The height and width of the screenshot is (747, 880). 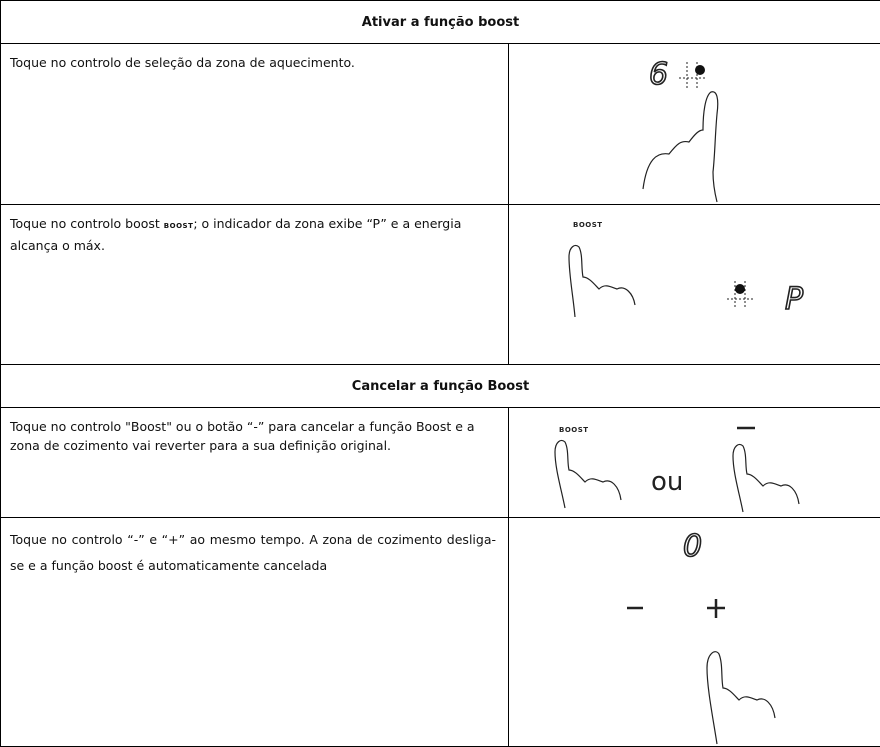 I want to click on display-digit: 0, so click(x=692, y=546).